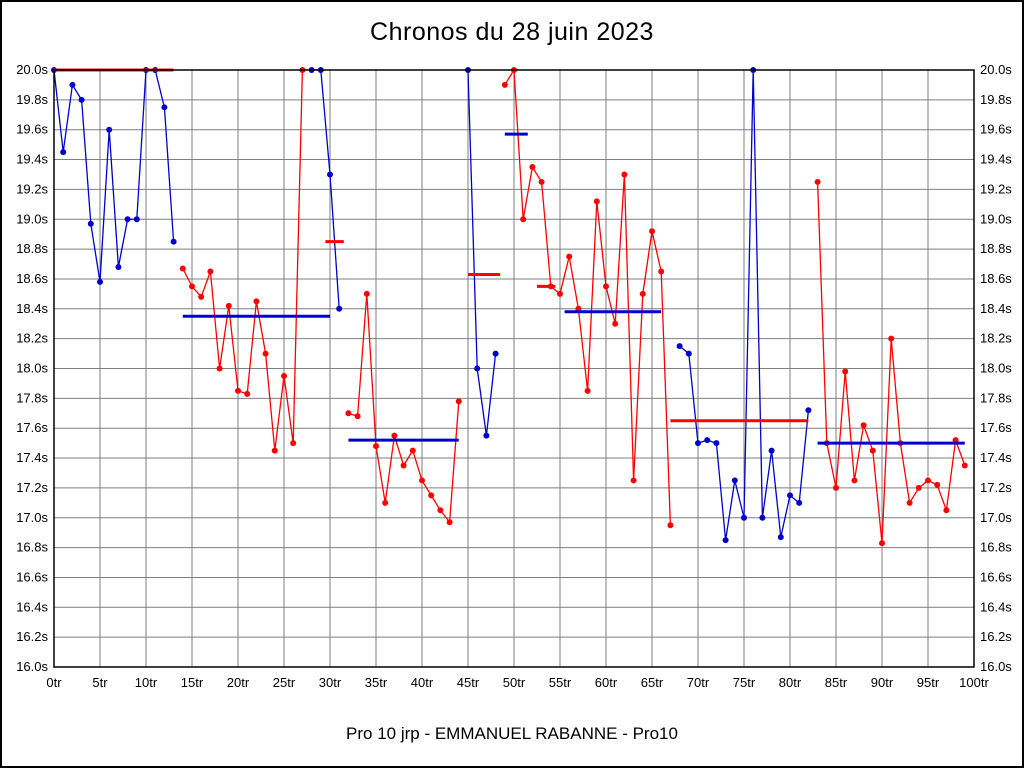  Describe the element at coordinates (32, 457) in the screenshot. I see `y-tick-label-left: 17.4s` at that location.